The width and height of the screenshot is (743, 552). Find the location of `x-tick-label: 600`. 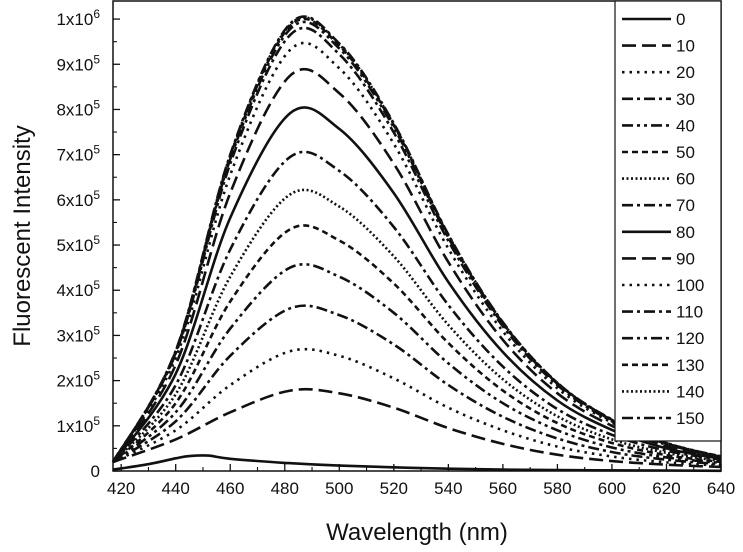

x-tick-label: 600 is located at coordinates (612, 488).